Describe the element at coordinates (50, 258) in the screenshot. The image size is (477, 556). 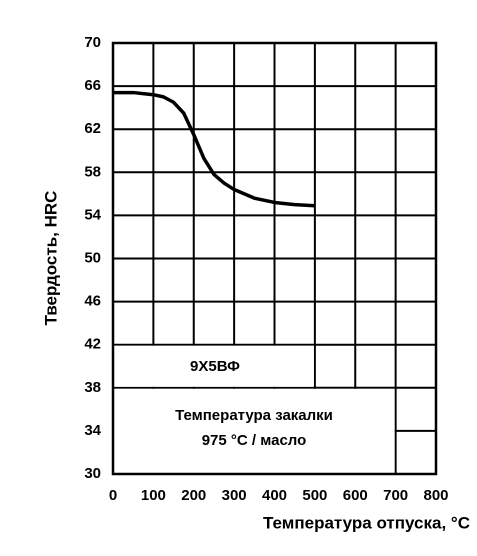
I see `y-axis-label: Твердость, HRC` at that location.